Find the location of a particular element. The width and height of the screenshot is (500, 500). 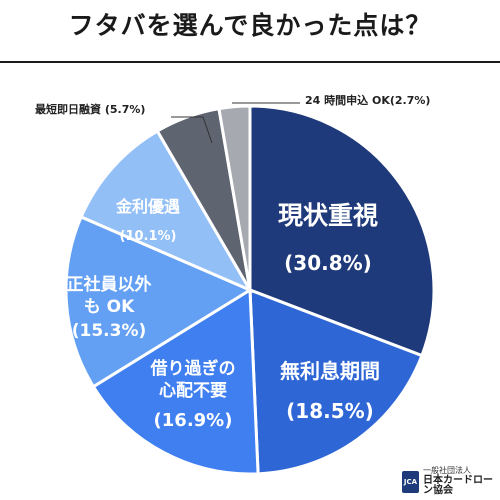

slice-label-1-line-0: 無利息期間 is located at coordinates (330, 371).